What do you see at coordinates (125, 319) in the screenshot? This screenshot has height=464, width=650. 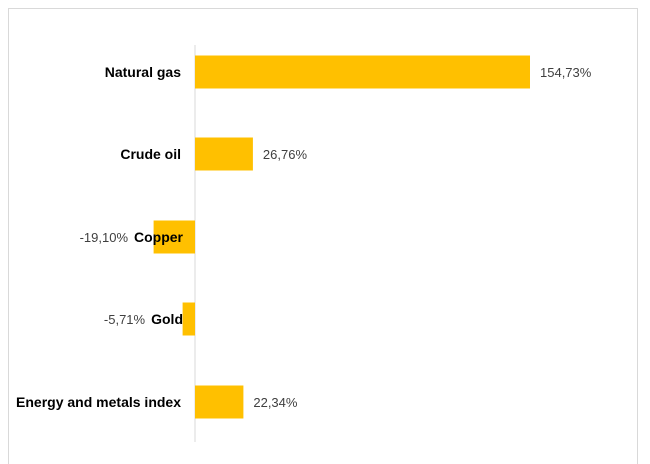 I see `value-label: -5,71%` at bounding box center [125, 319].